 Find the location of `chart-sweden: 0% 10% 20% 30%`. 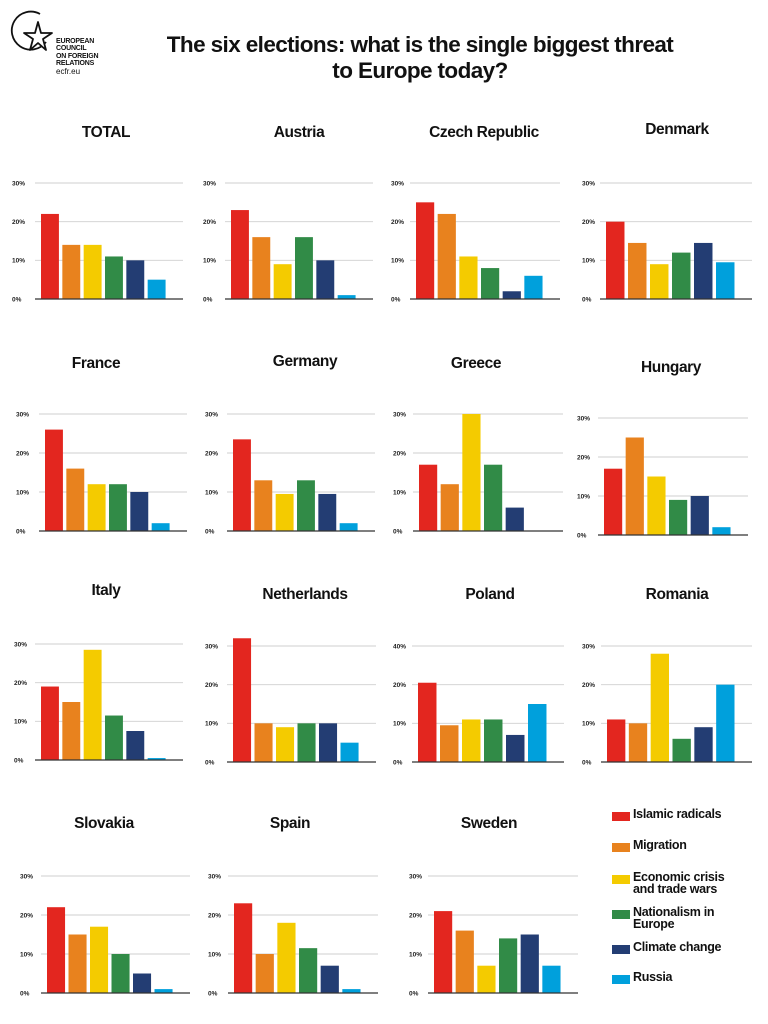

chart-sweden: 0% 10% 20% 30% is located at coordinates (493, 935).